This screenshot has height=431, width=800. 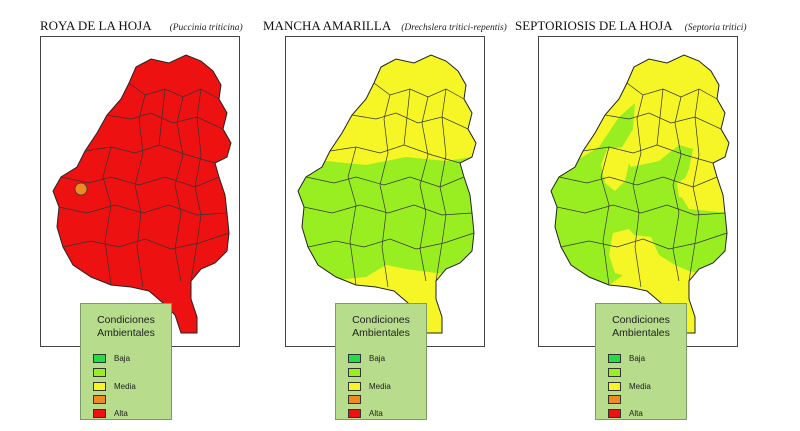 What do you see at coordinates (81, 189) in the screenshot?
I see `orange-spot` at bounding box center [81, 189].